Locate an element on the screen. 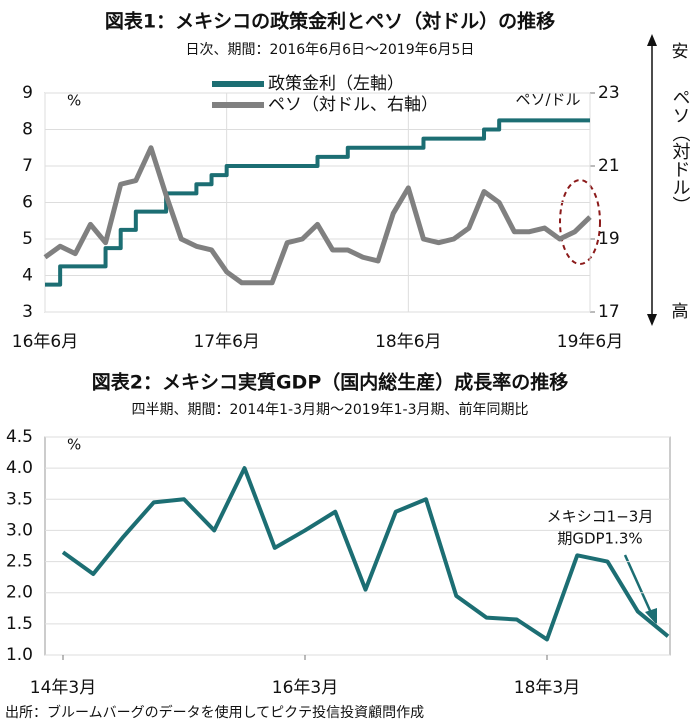 The image size is (700, 726). annotation-arrow is located at coordinates (638, 585).